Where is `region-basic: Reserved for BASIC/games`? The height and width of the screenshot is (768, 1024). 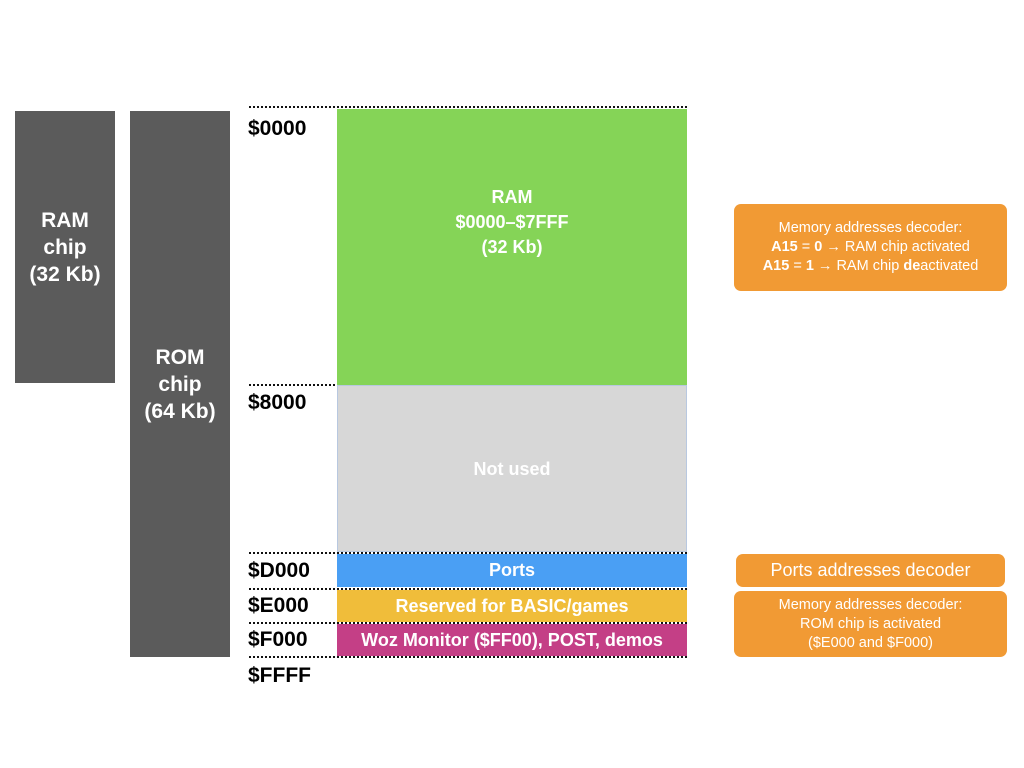 region-basic: Reserved for BASIC/games is located at coordinates (512, 606).